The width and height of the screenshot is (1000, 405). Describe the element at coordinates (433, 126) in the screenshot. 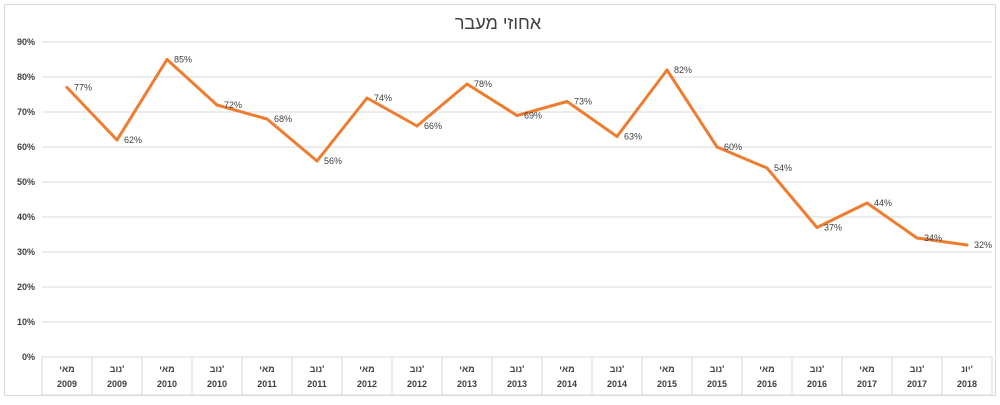

I see `data-label: 66%` at that location.